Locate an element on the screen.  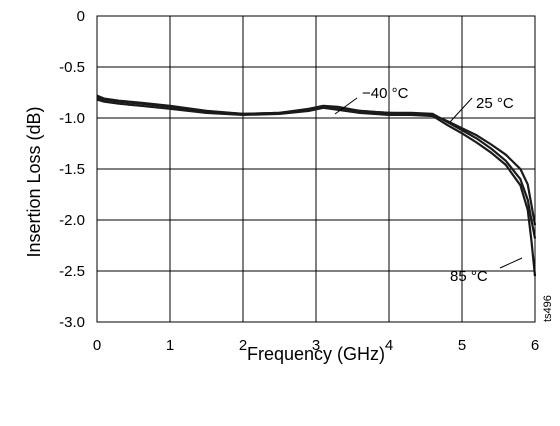
x-tick-label: 3 is located at coordinates (316, 345).